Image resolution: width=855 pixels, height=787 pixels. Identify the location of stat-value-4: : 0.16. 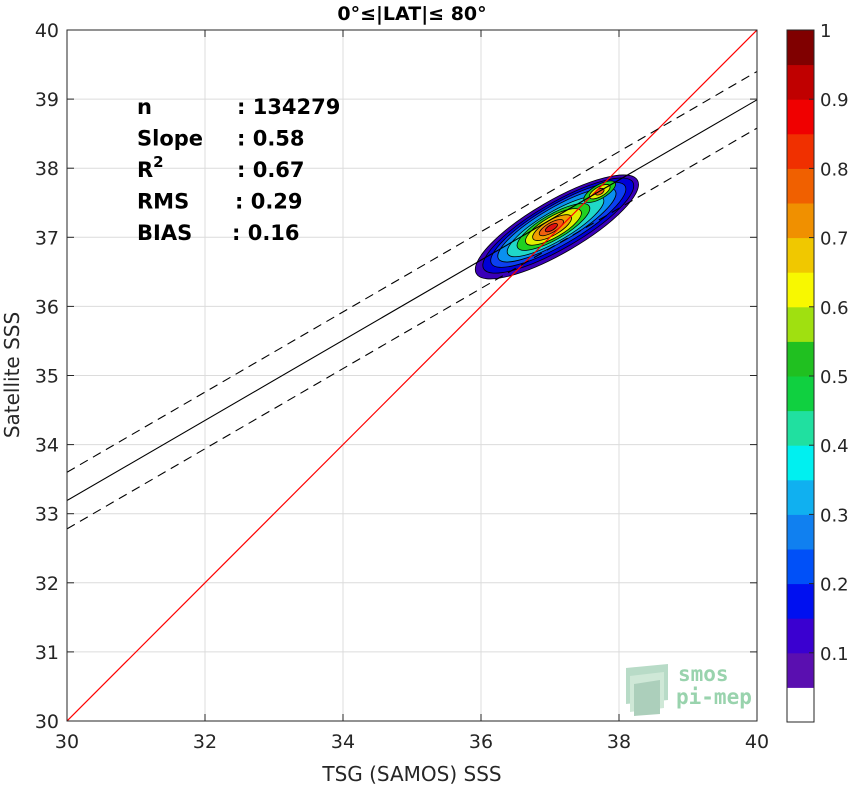
(266, 233).